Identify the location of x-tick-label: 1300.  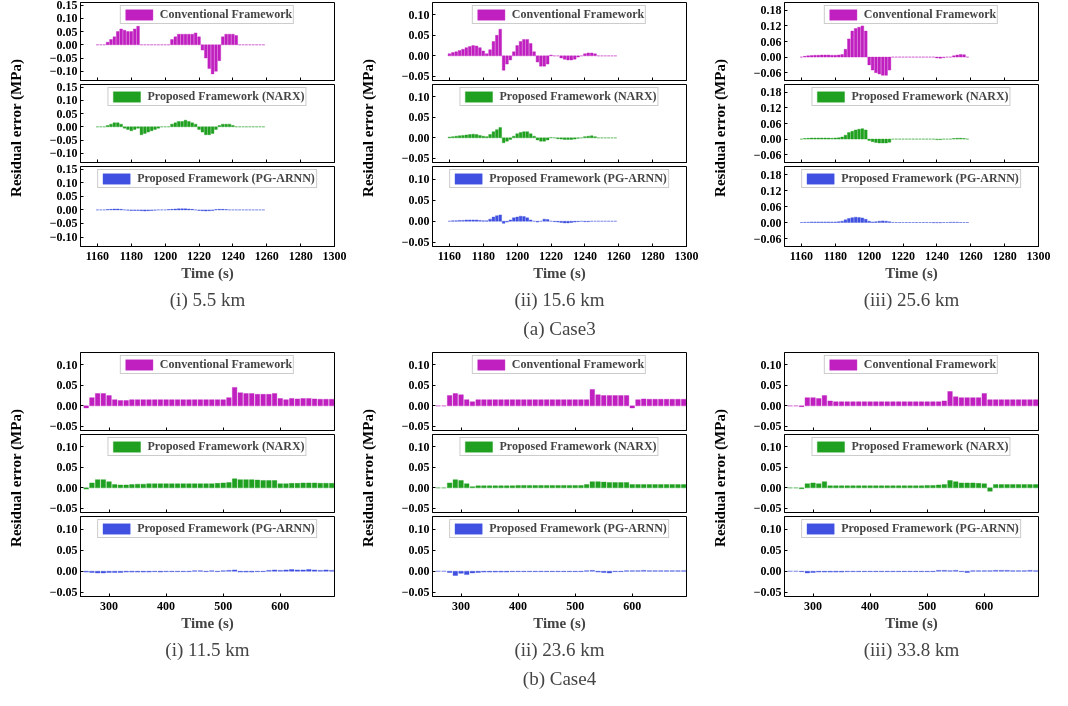
(334, 255).